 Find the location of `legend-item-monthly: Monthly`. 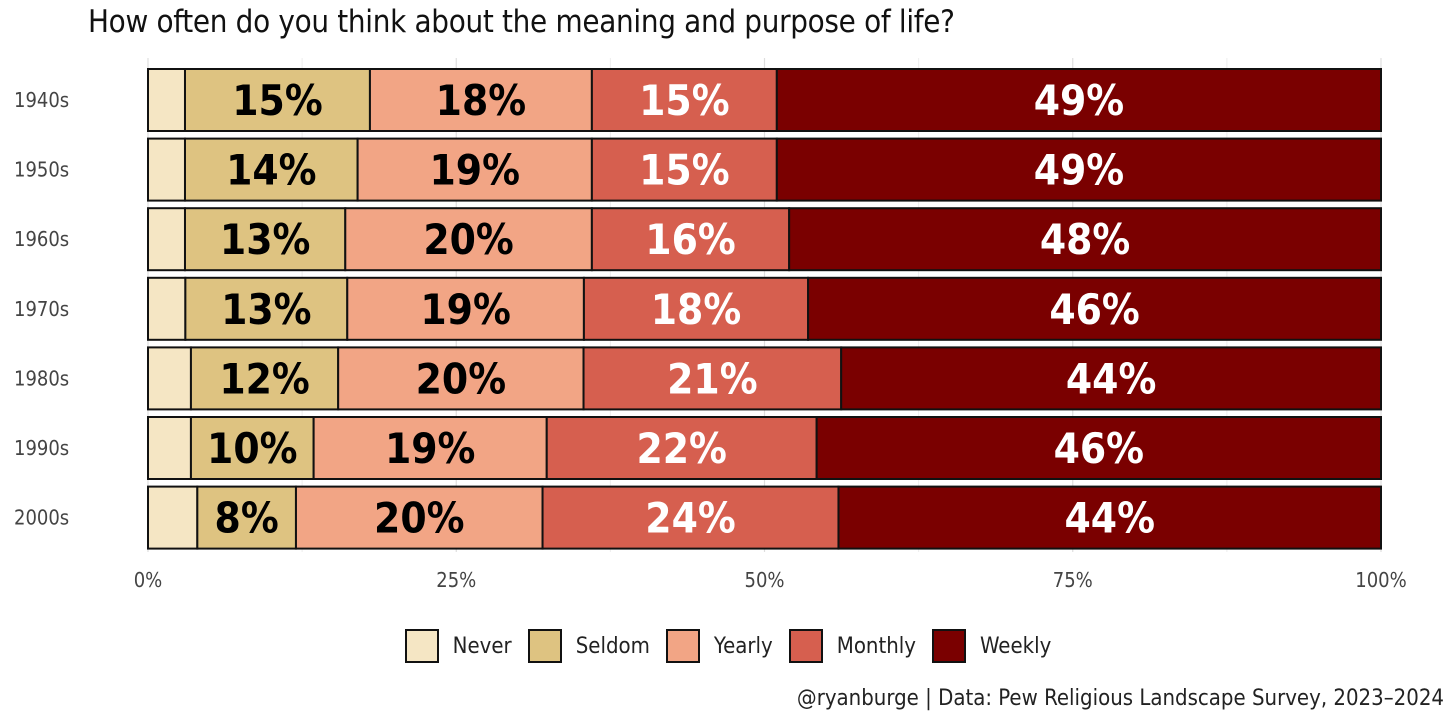

legend-item-monthly: Monthly is located at coordinates (852, 646).